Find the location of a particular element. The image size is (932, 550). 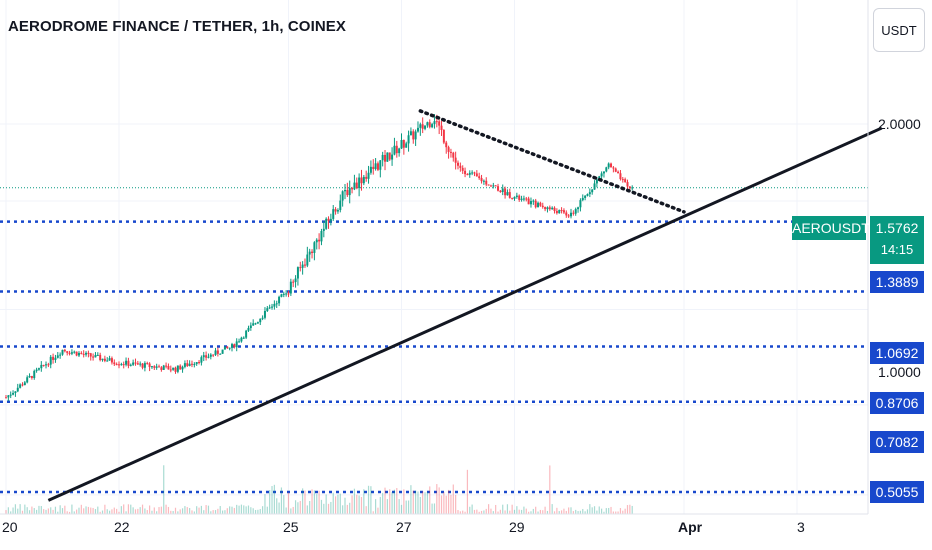

time-tick: 25 is located at coordinates (291, 527).